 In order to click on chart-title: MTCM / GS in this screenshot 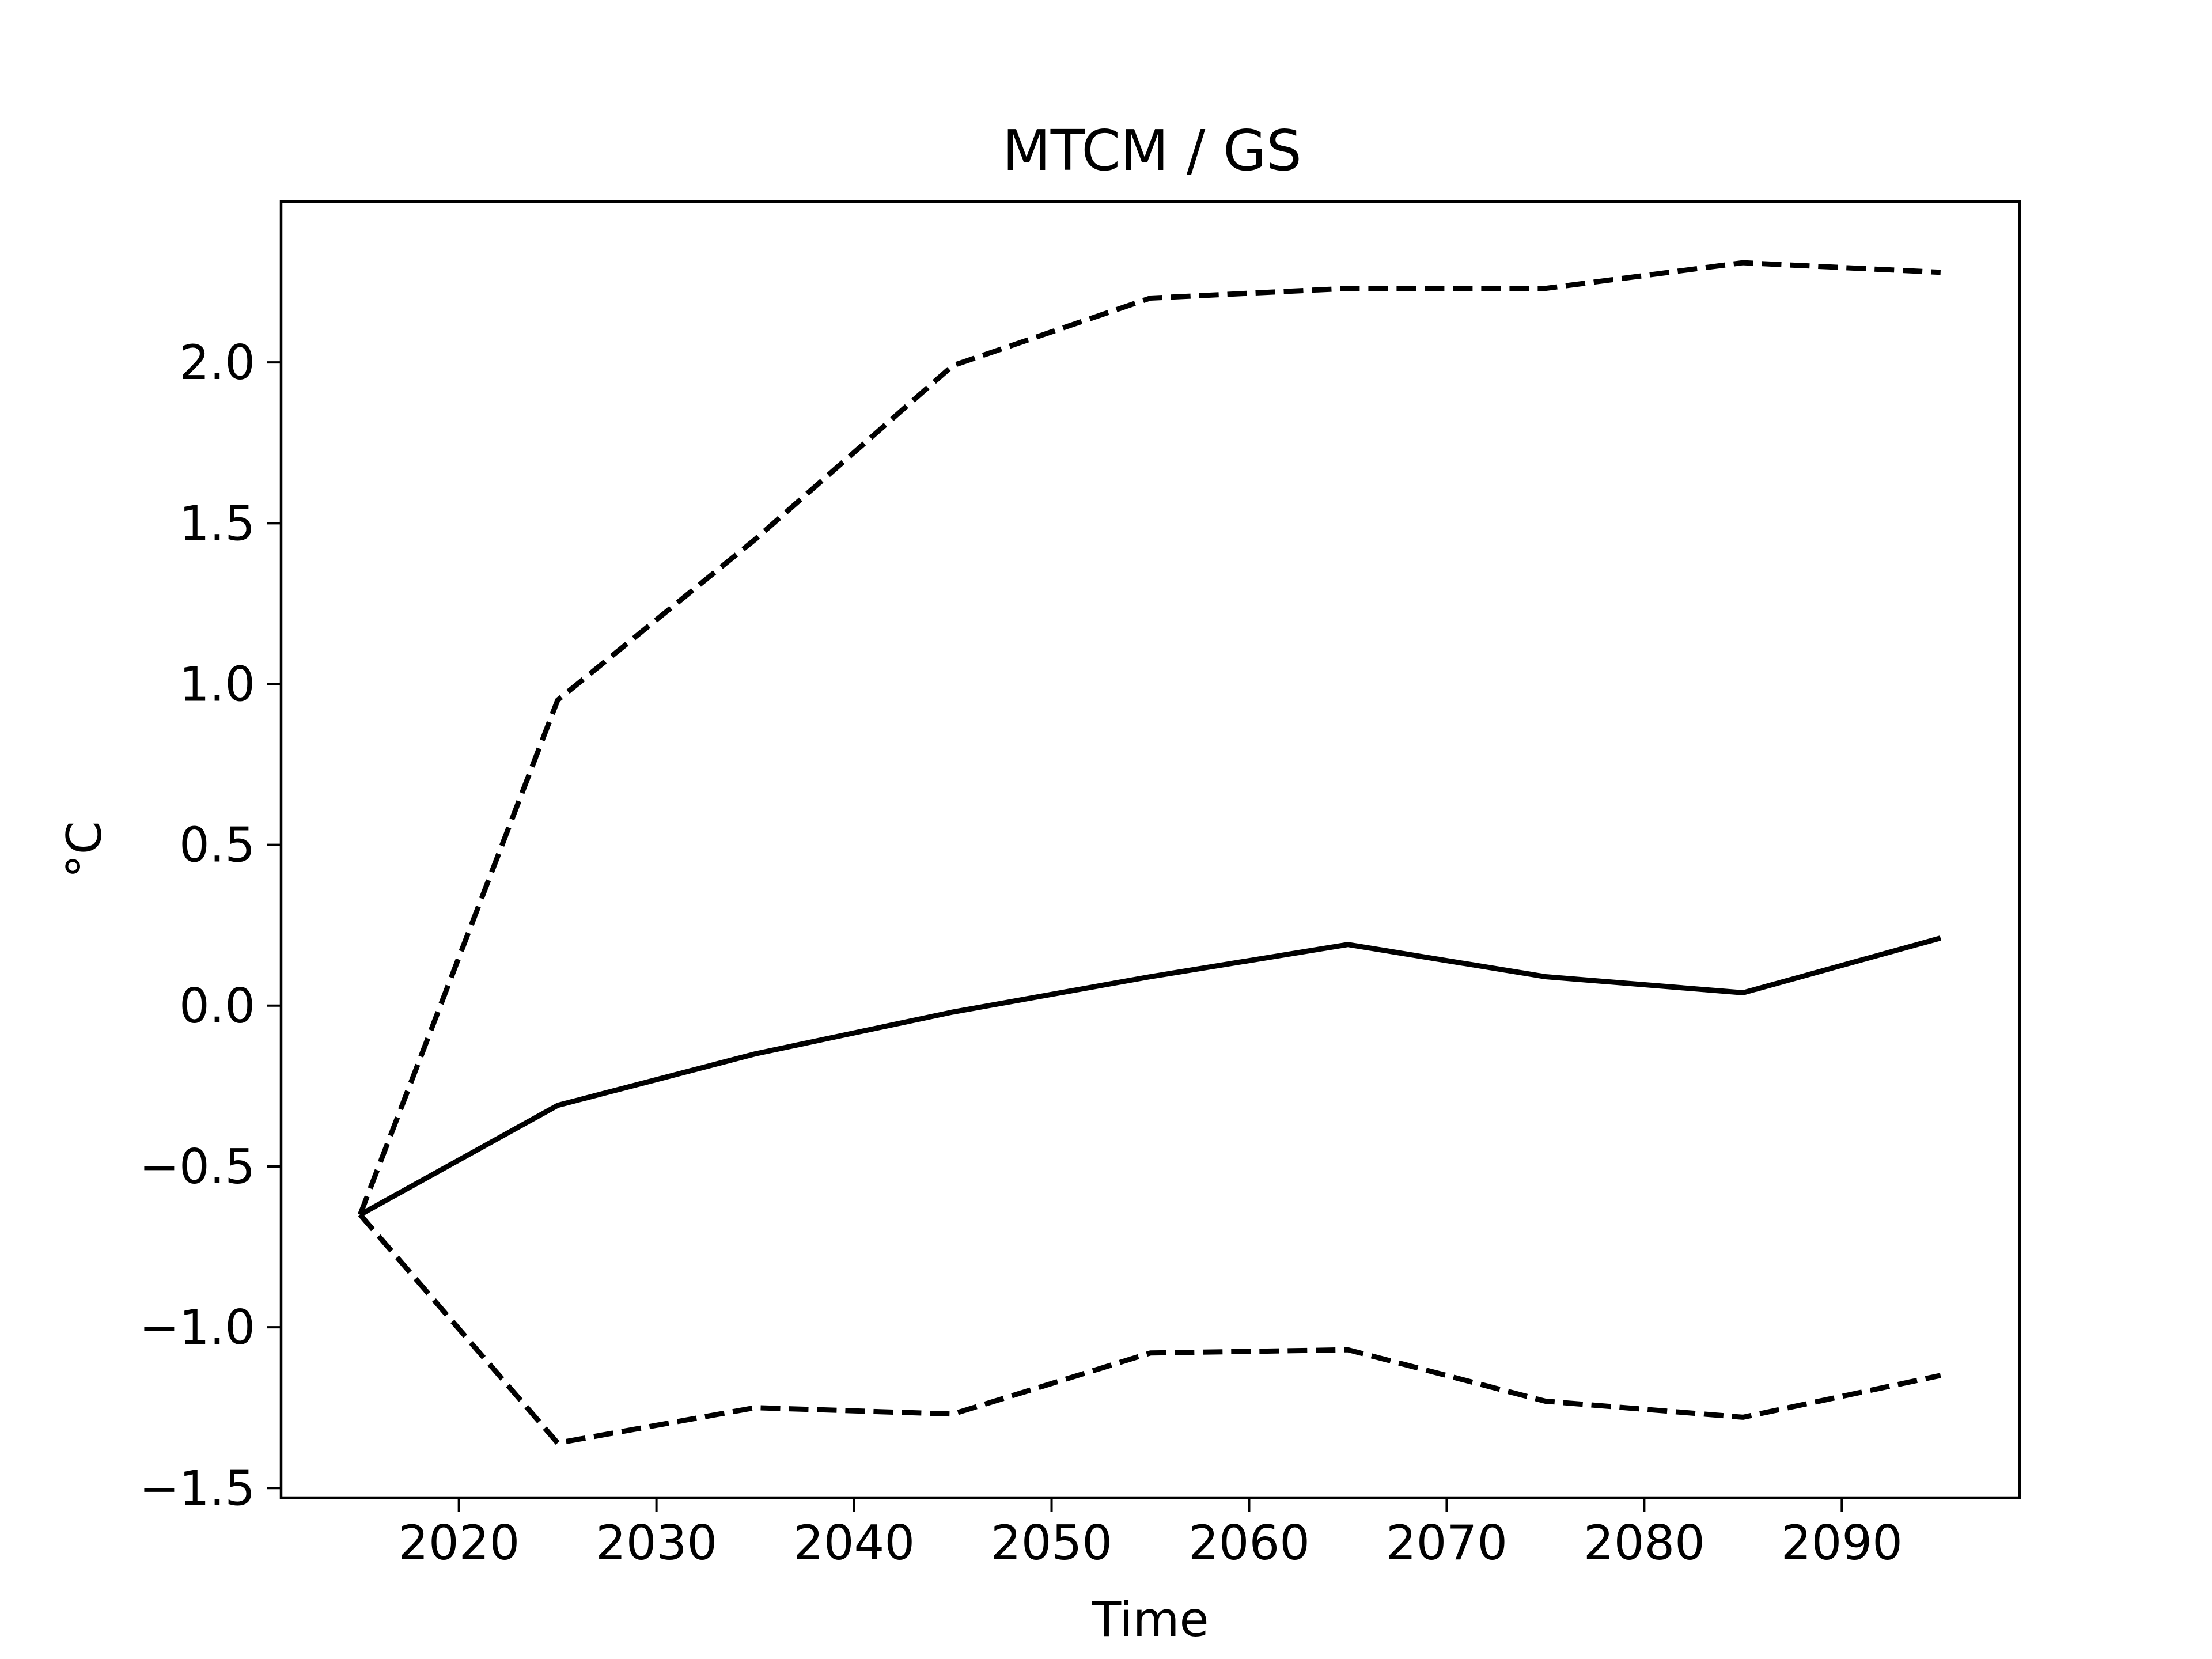, I will do `click(1152, 150)`.